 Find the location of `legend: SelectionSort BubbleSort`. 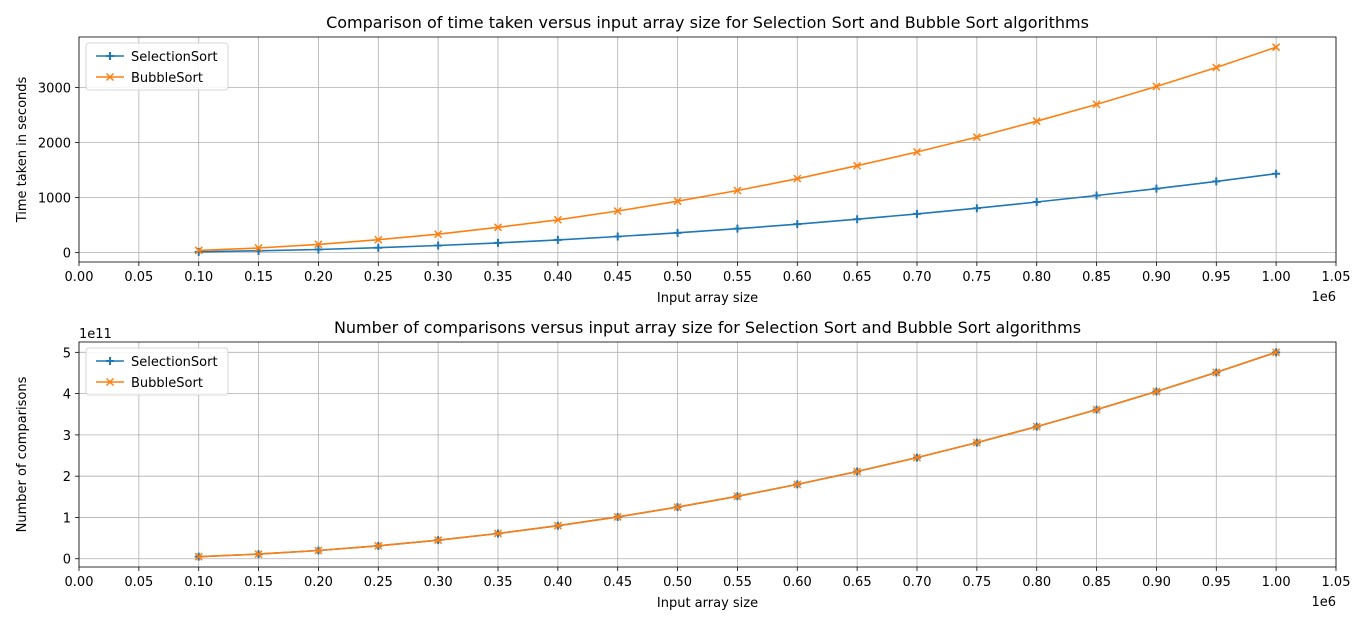

legend: SelectionSort BubbleSort is located at coordinates (157, 66).